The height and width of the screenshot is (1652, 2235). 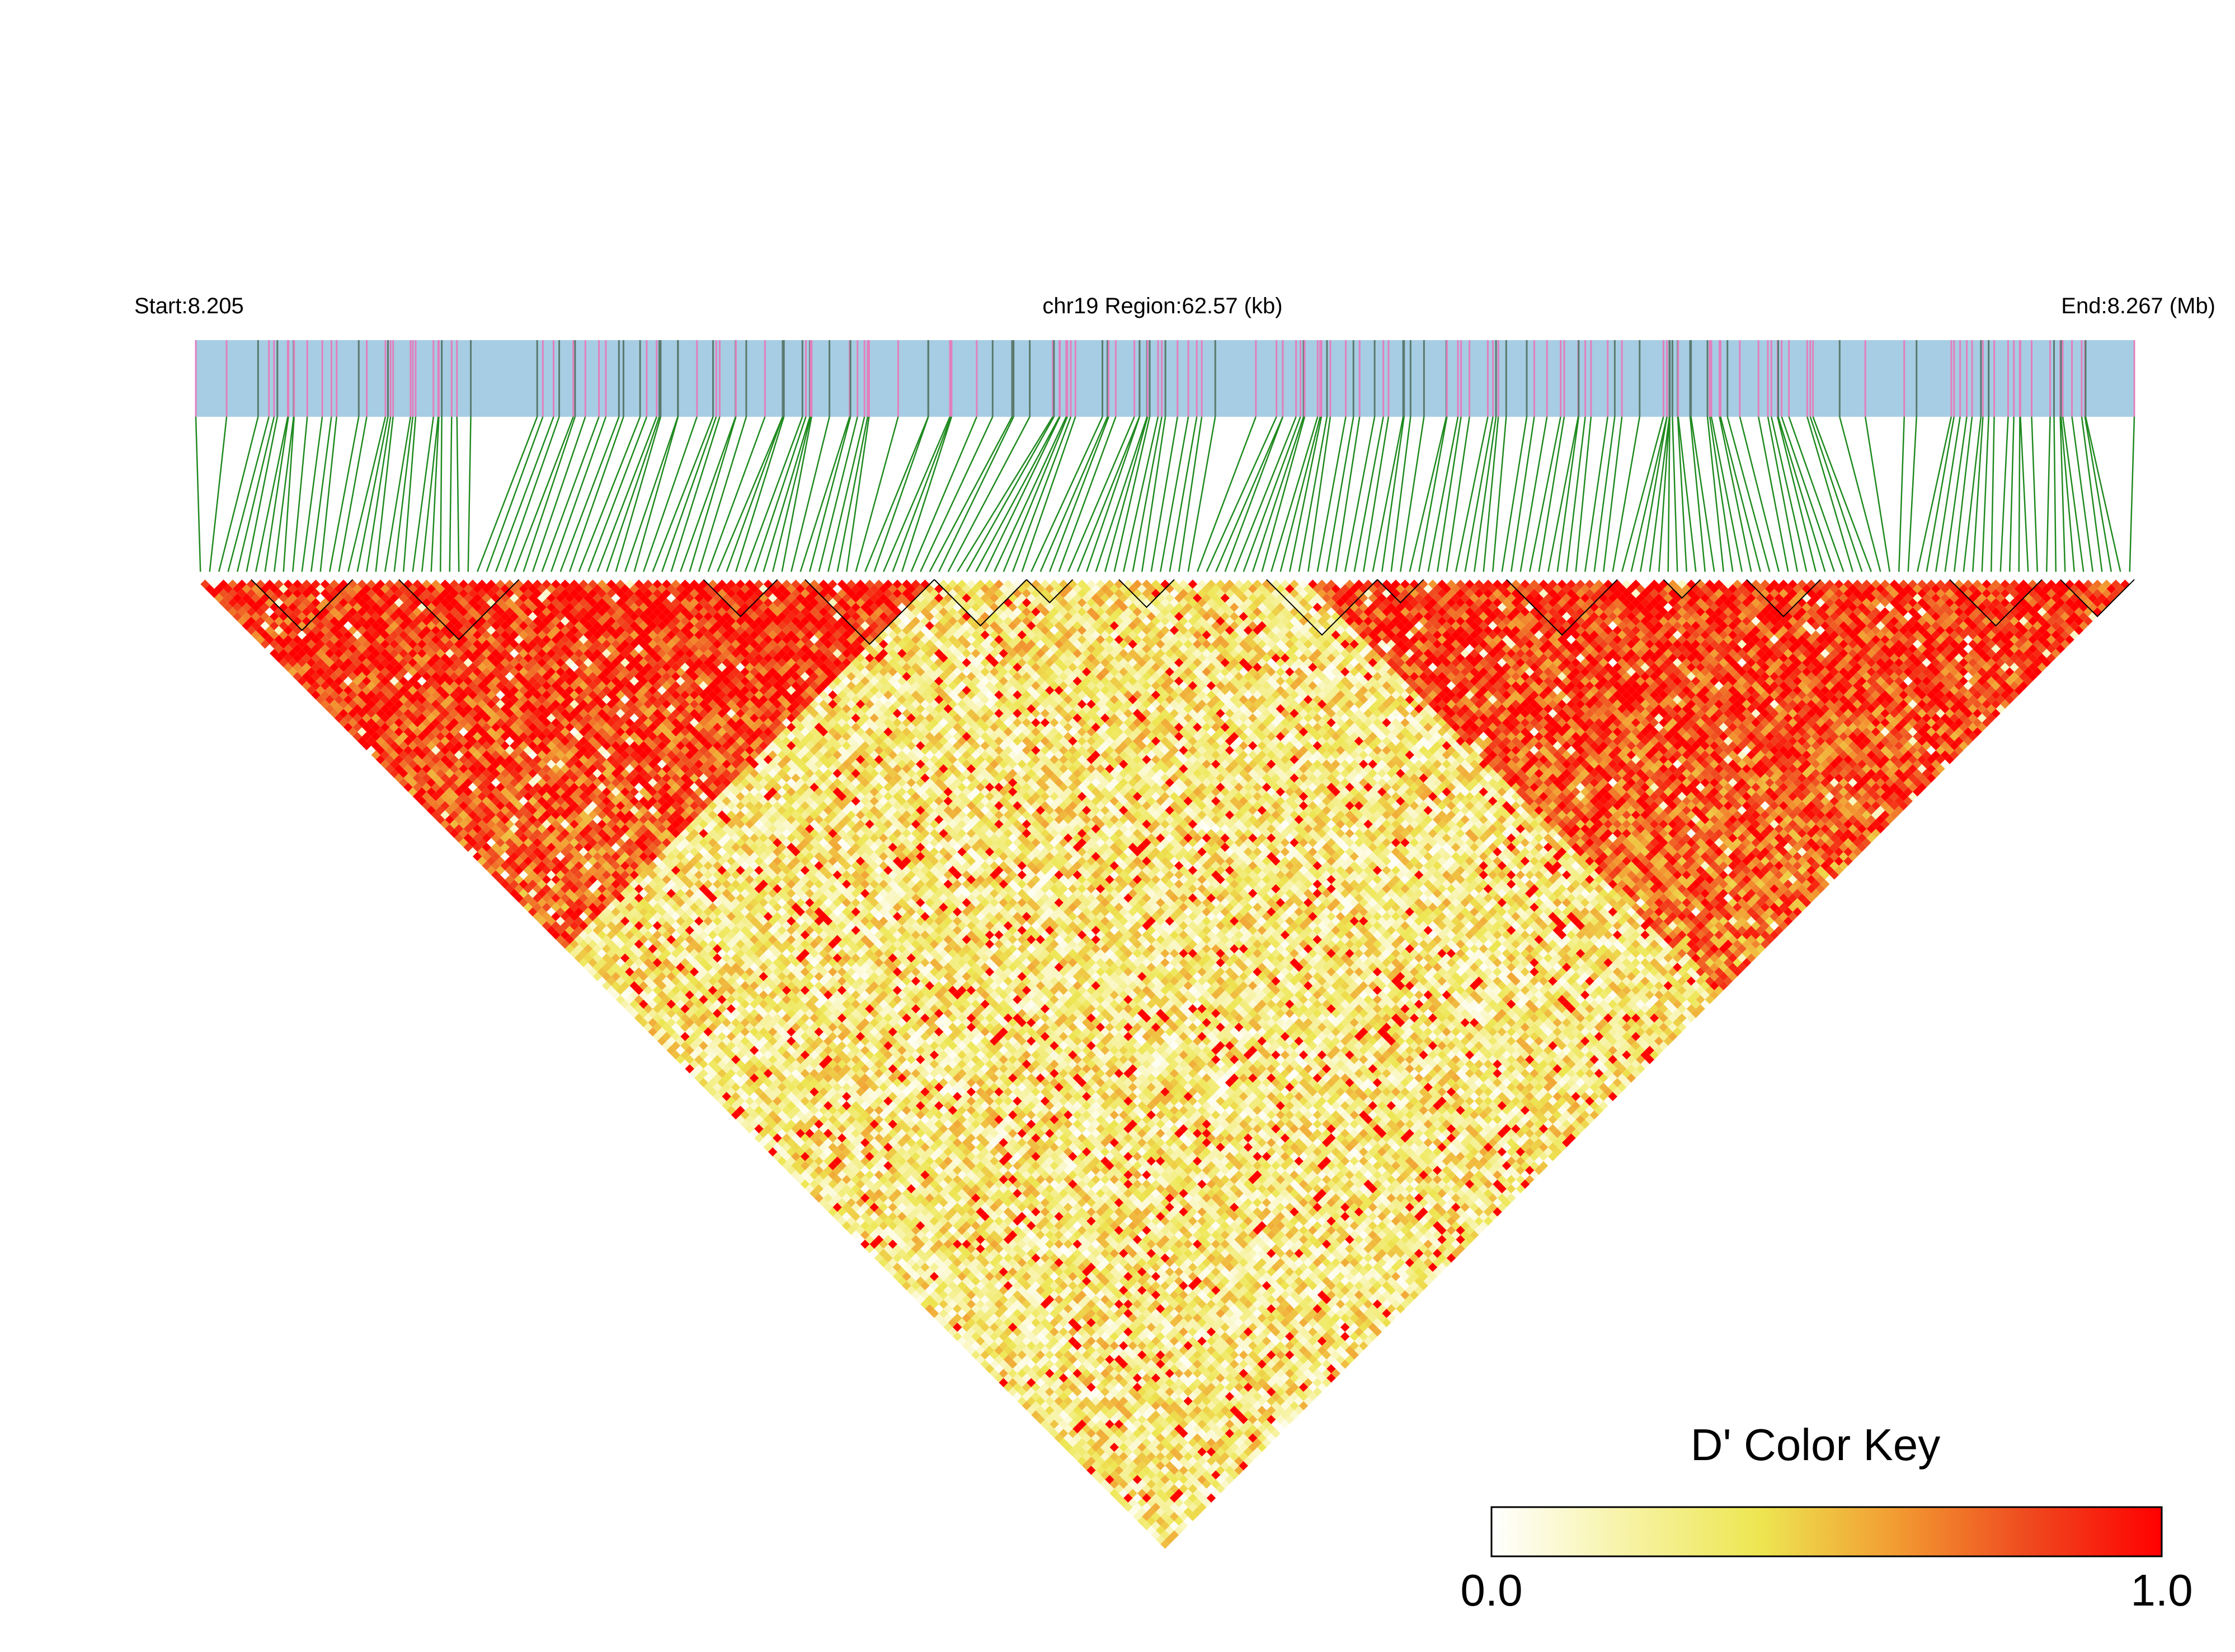 I want to click on region-end-label: End:8.267 (Mb), so click(x=2138, y=306).